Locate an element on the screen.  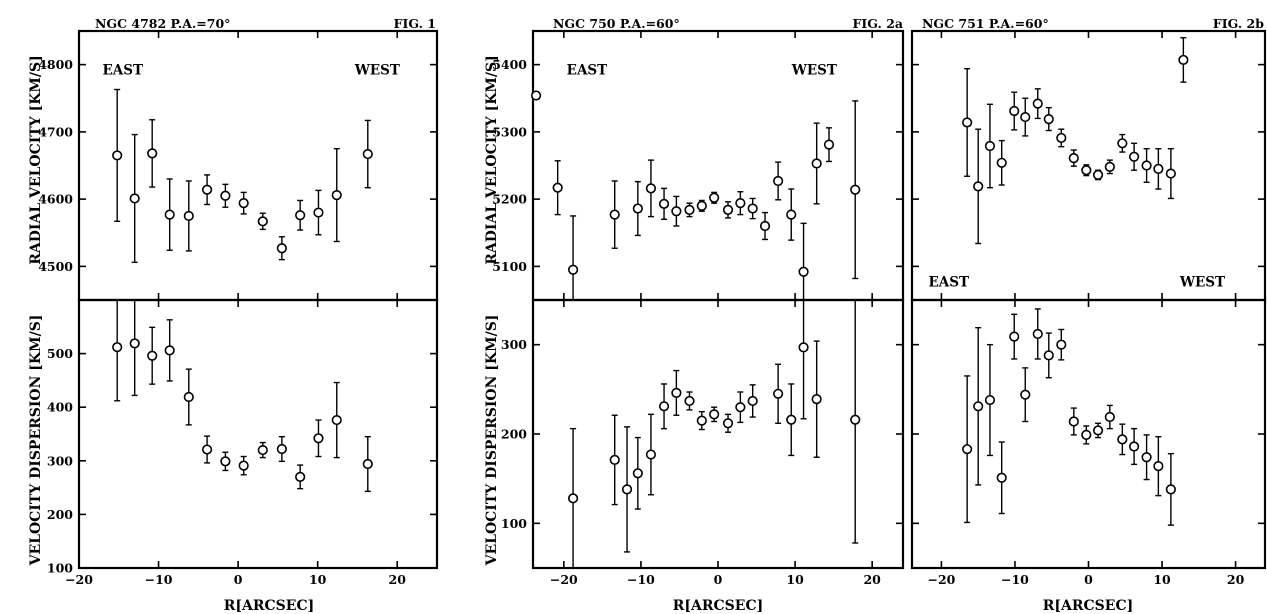
fig2a-velocity-dispersion-frame is located at coordinates (718, 434).